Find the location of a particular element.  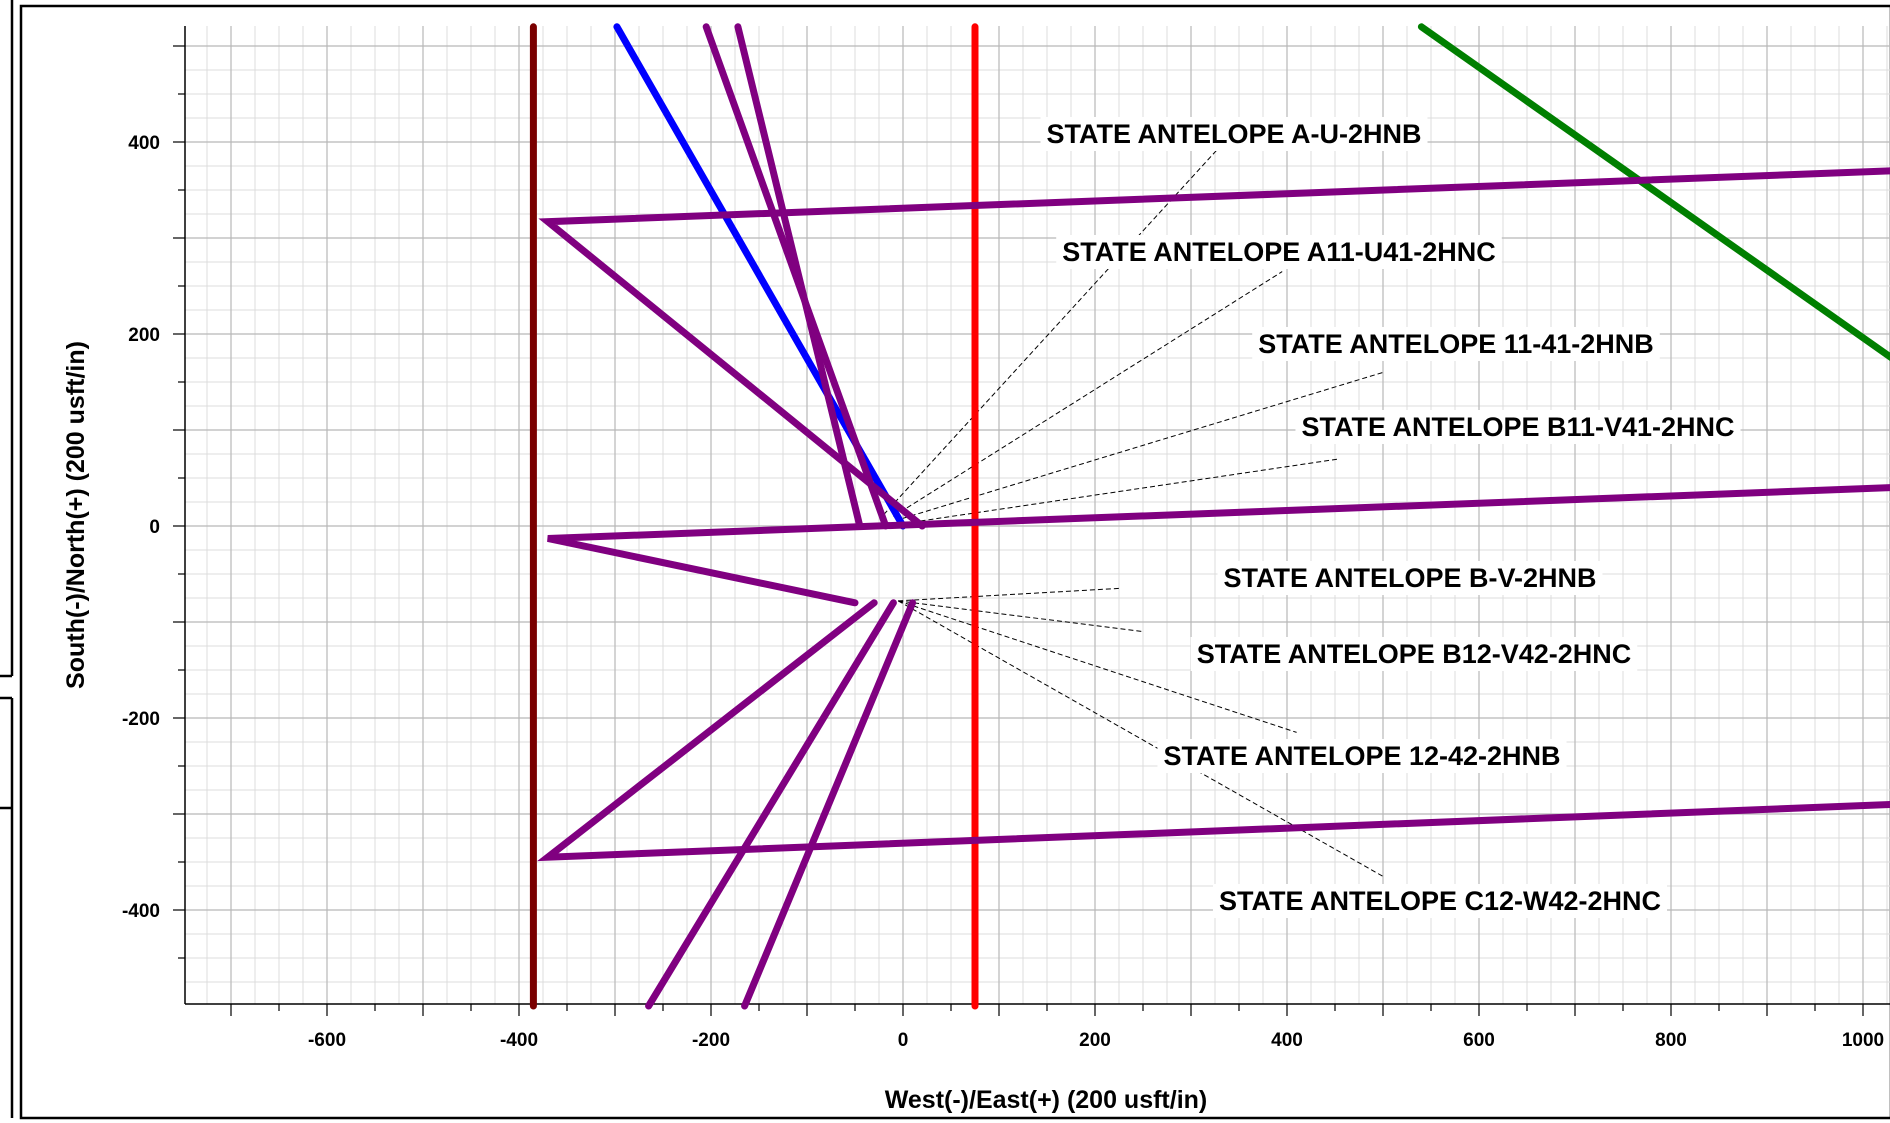

x-tick-label: -200 is located at coordinates (711, 1040).